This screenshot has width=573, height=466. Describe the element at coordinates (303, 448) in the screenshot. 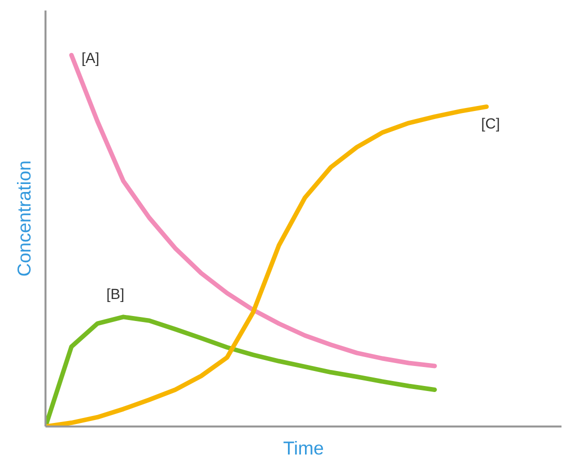

I see `x-axis-title: Time` at that location.